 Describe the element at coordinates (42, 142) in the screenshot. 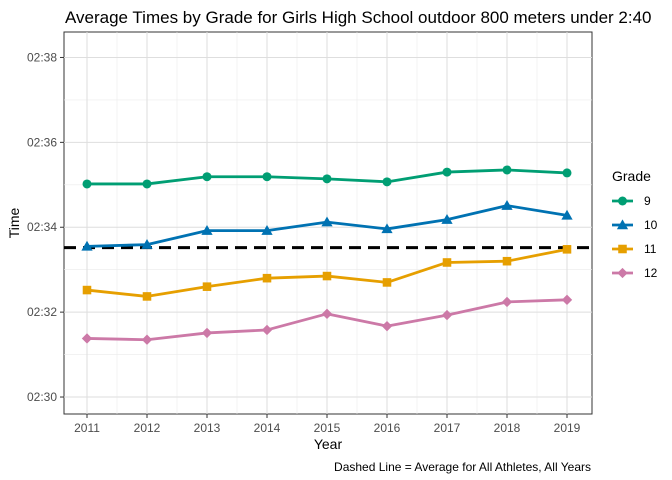

I see `y-tick-label: 02:36` at that location.